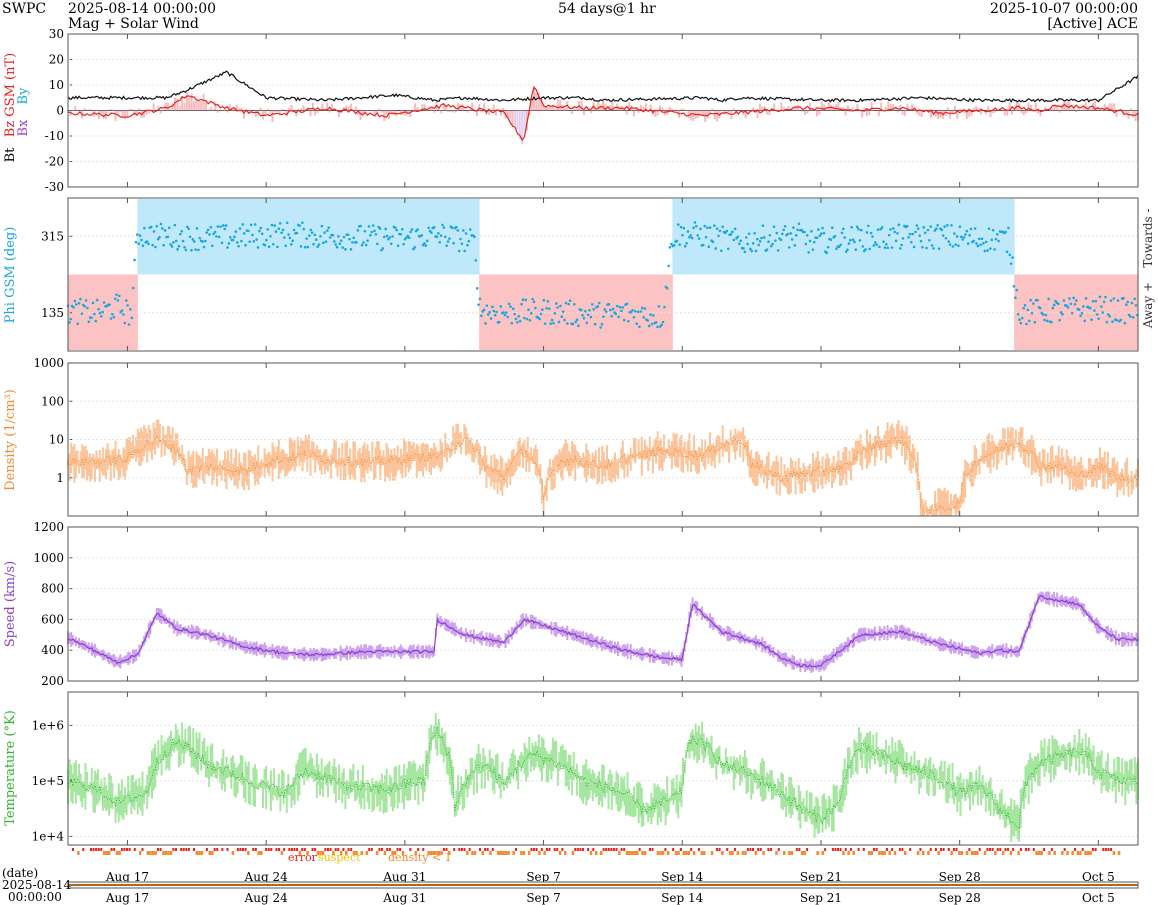 The image size is (1158, 905). What do you see at coordinates (127, 898) in the screenshot?
I see `x-tick-label-bottom: Aug 17` at bounding box center [127, 898].